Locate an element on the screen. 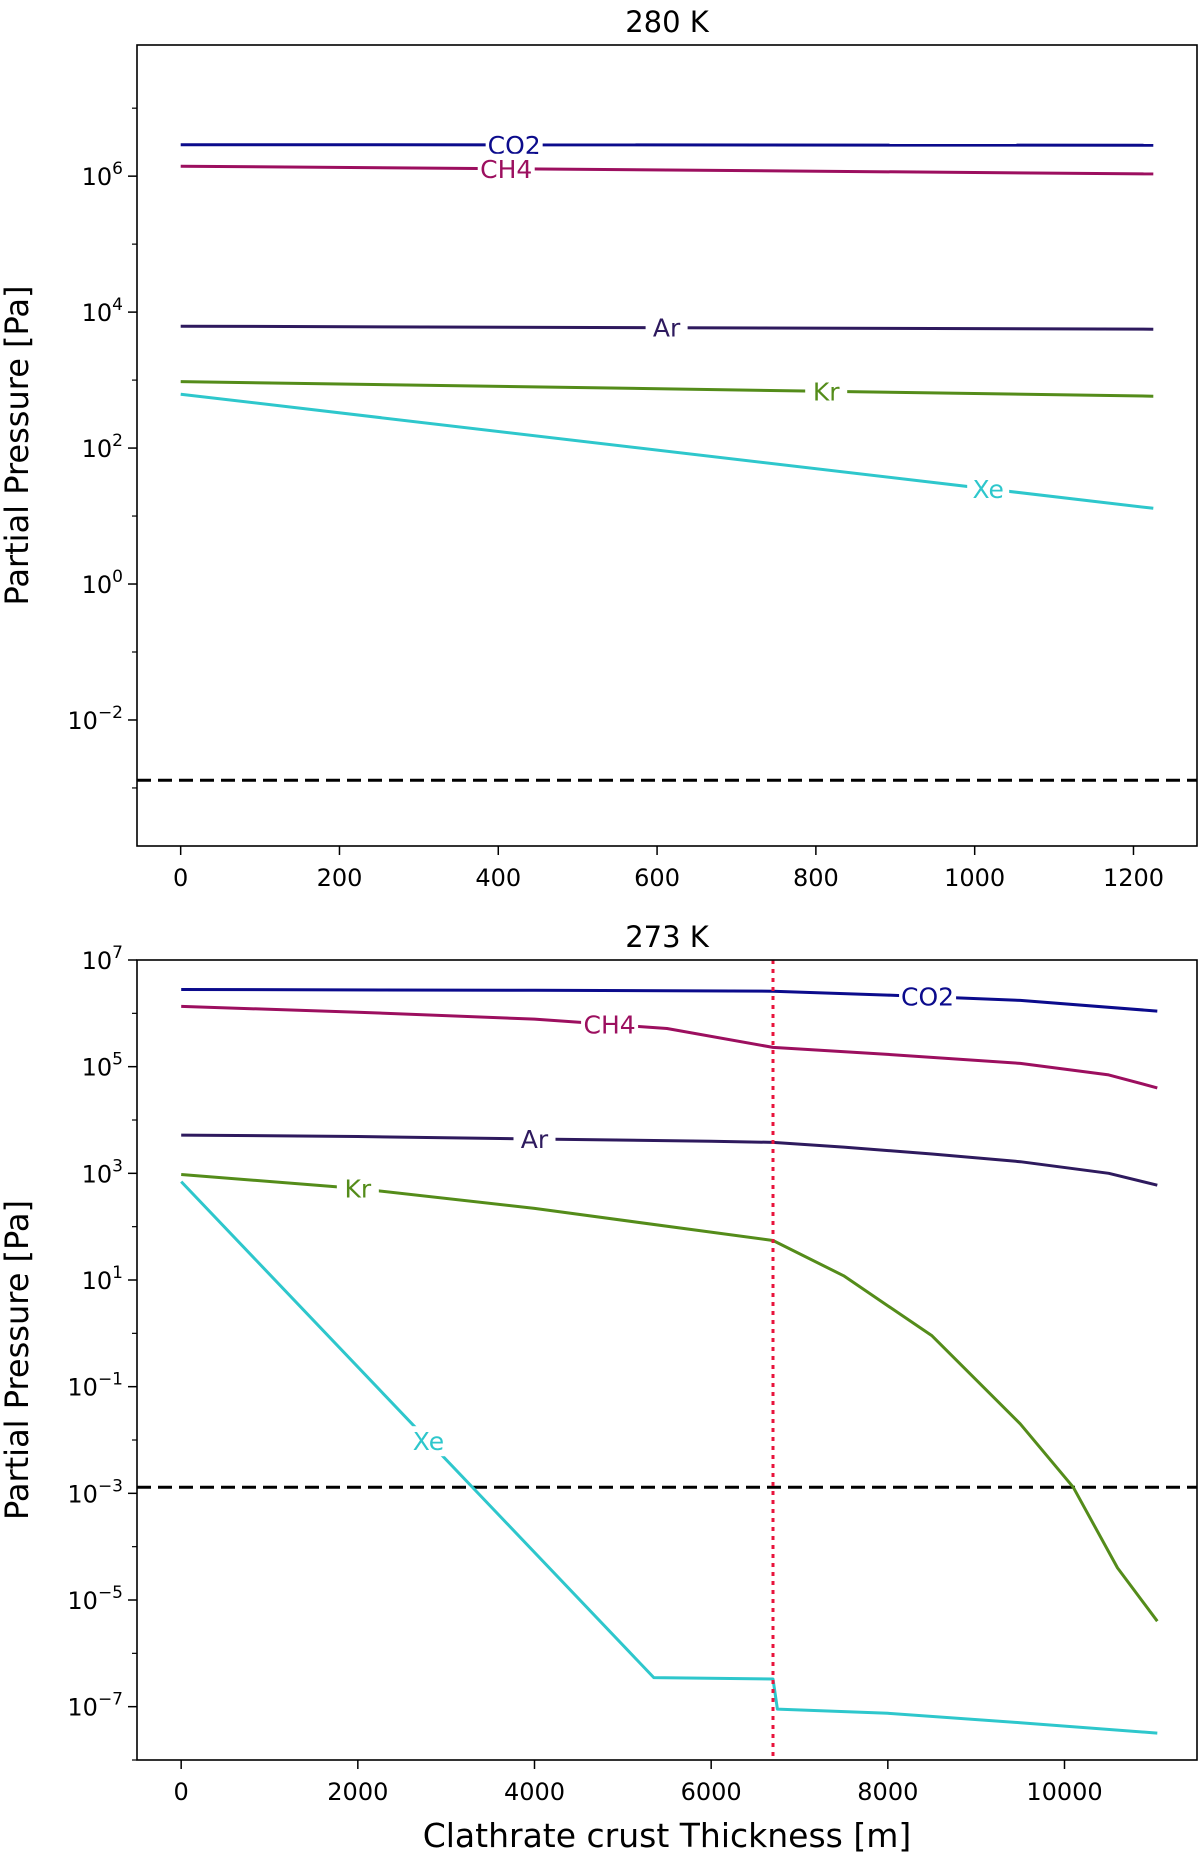  y-tick-label: 10⁻⁵ is located at coordinates (95, 1599).